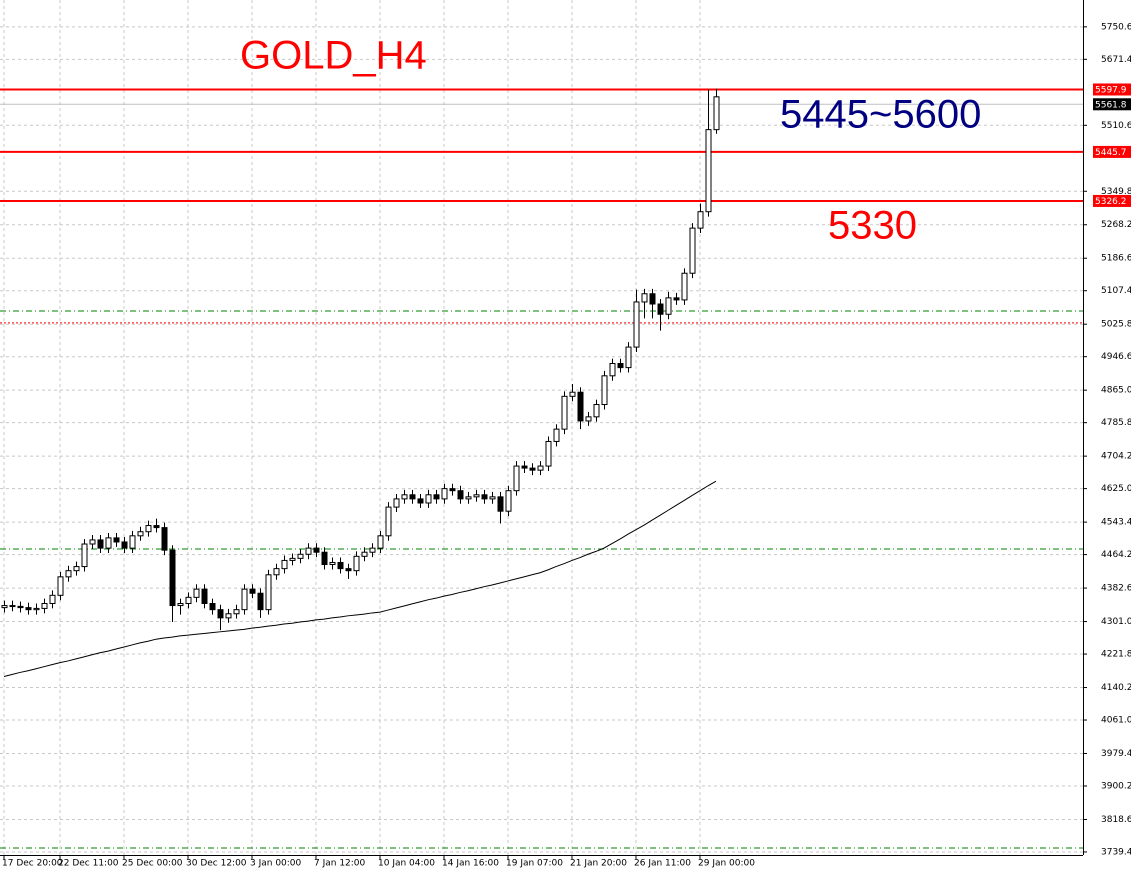 The width and height of the screenshot is (1131, 872). I want to click on y-tick-label: 4704.2, so click(1116, 457).